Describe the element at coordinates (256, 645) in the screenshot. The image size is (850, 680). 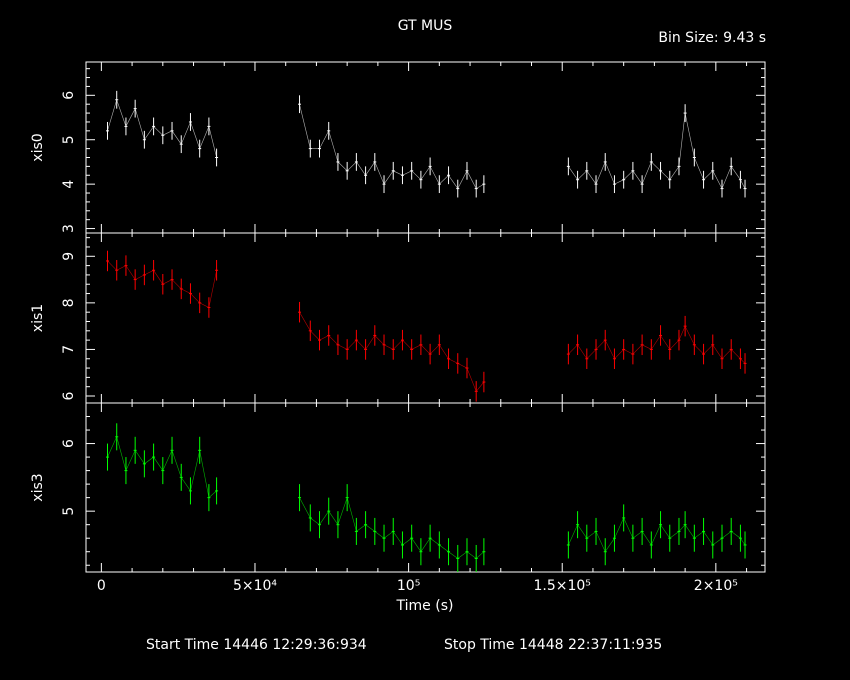
I see `start-time: Start Time 14446 12:29:36:934` at that location.